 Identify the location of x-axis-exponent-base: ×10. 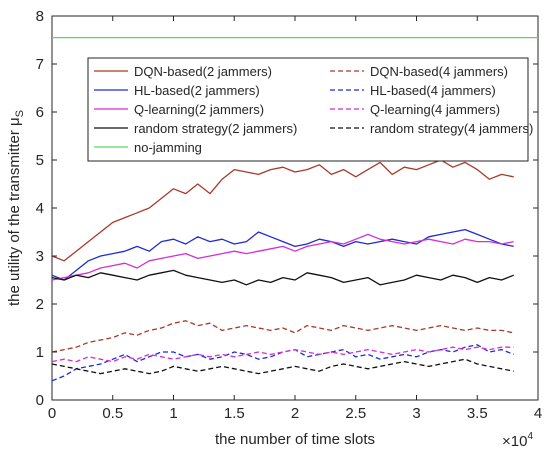
(514, 441).